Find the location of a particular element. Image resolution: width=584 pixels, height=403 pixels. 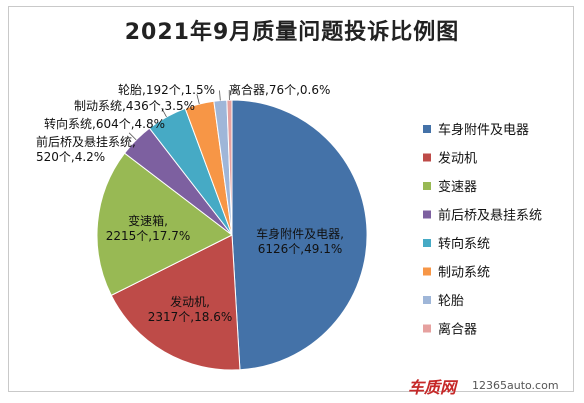

legend-entry-8: 离合器 is located at coordinates (457, 330).